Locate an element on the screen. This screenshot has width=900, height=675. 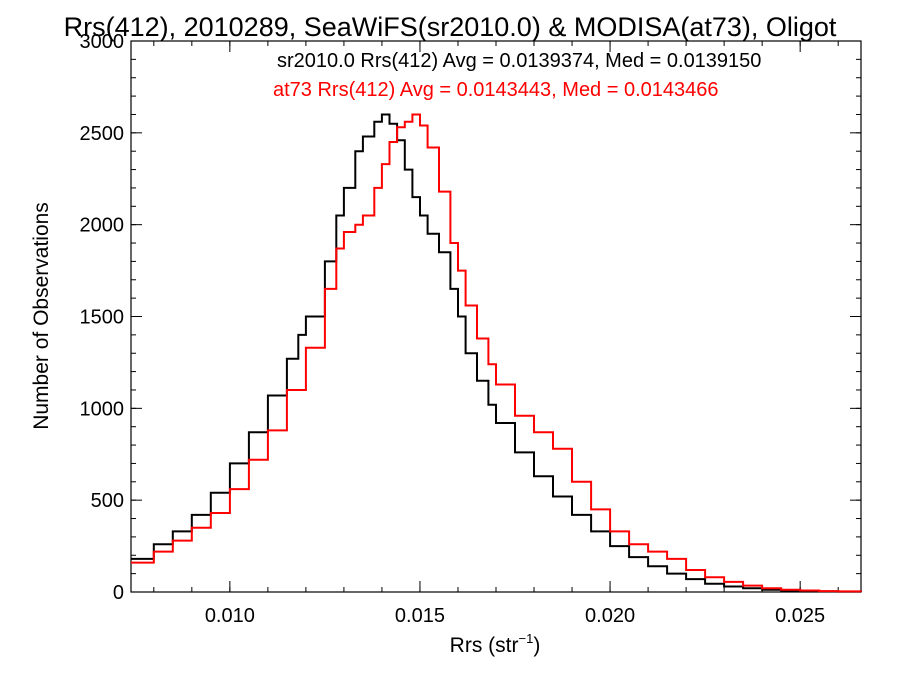
y-tick-label: 2000 is located at coordinates (102, 226).